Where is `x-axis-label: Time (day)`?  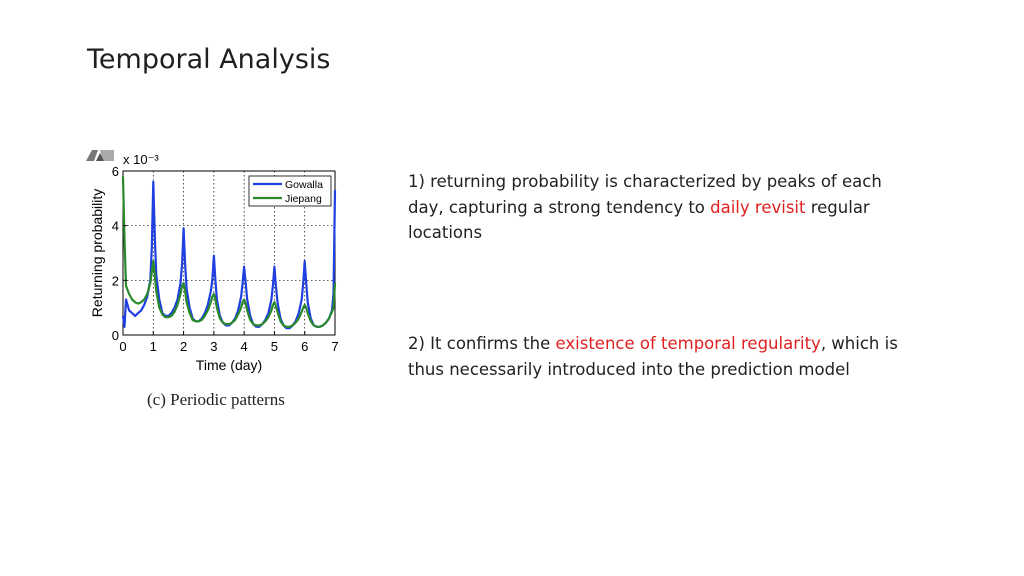
x-axis-label: Time (day) is located at coordinates (229, 365).